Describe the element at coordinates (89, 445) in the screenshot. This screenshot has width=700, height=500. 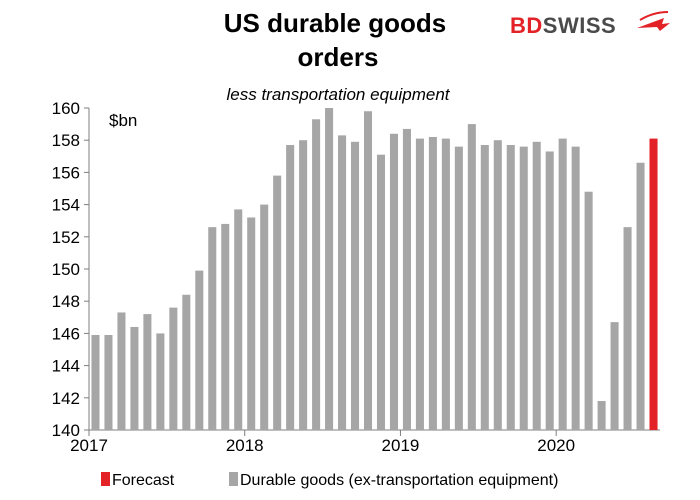
I see `x-tick-label: 2017` at that location.